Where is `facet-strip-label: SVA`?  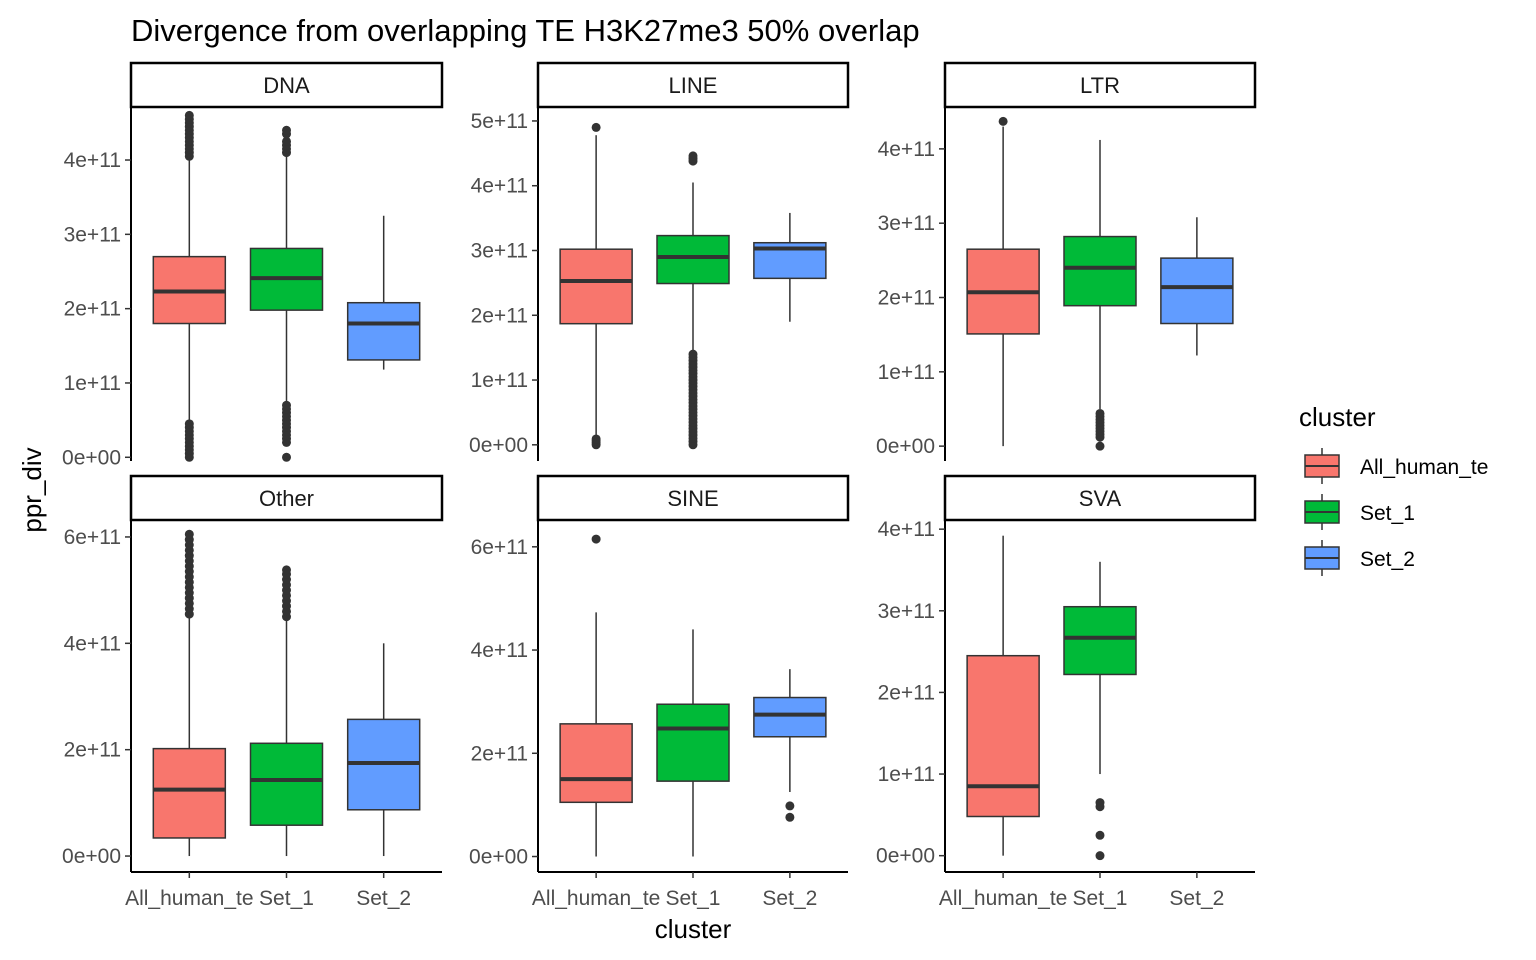
facet-strip-label: SVA is located at coordinates (1100, 498).